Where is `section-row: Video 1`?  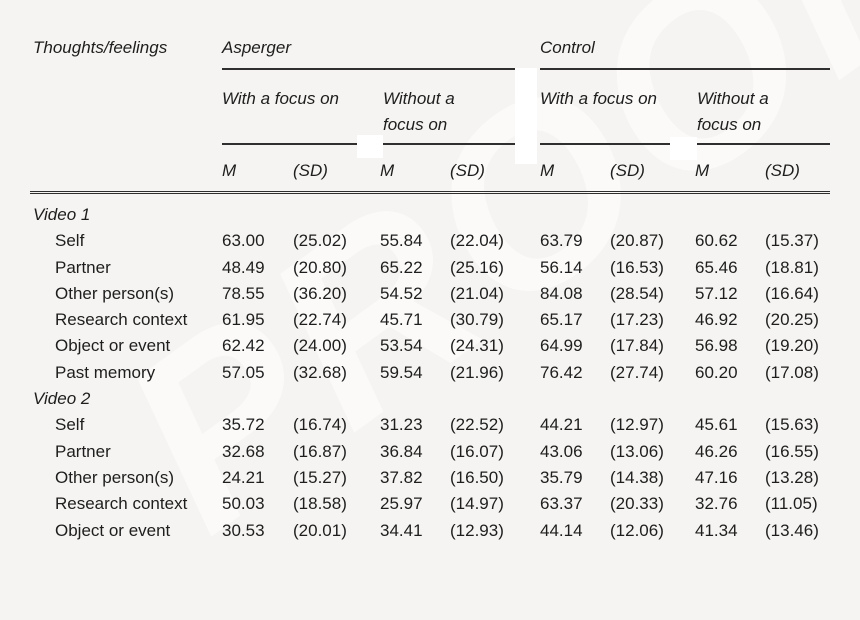
section-row: Video 1 is located at coordinates (430, 215).